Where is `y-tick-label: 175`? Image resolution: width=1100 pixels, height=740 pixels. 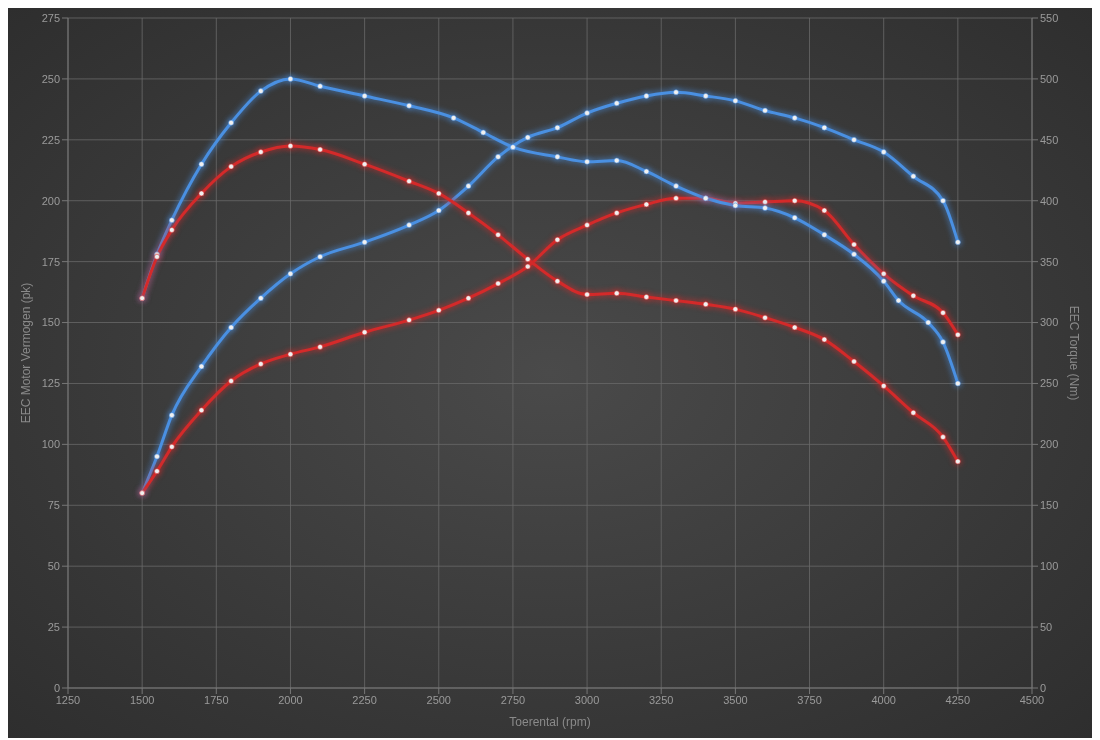
y-tick-label: 175 is located at coordinates (50, 261).